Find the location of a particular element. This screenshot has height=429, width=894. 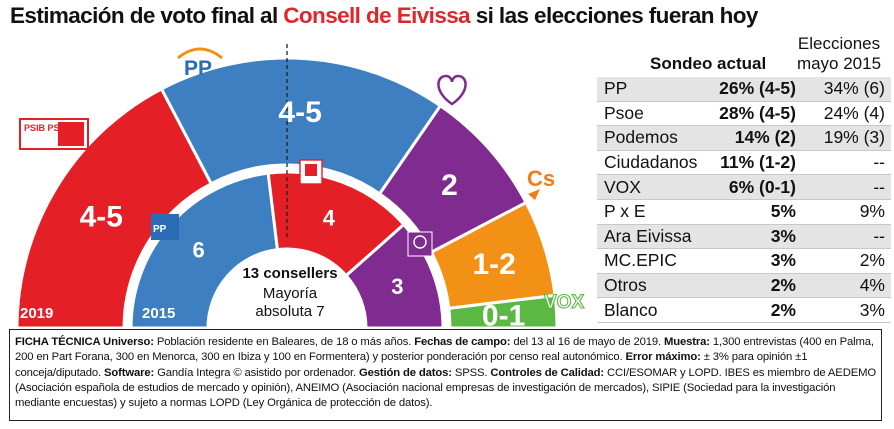

svg-text: PSIB PSOE is located at coordinates (48, 128).